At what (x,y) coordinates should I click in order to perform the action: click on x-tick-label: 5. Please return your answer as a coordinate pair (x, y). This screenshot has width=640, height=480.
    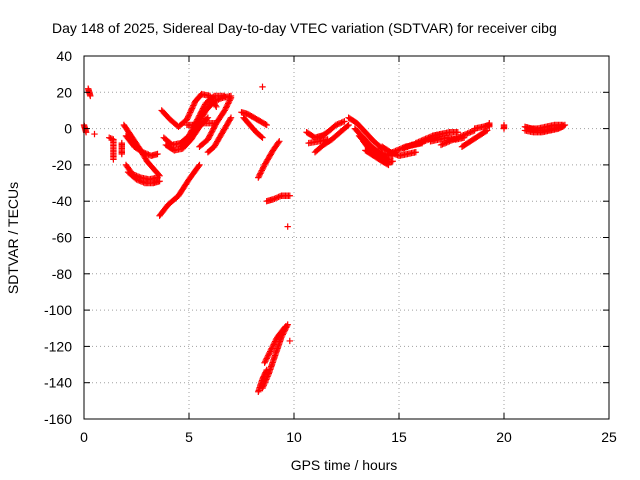
    Looking at the image, I should click on (189, 437).